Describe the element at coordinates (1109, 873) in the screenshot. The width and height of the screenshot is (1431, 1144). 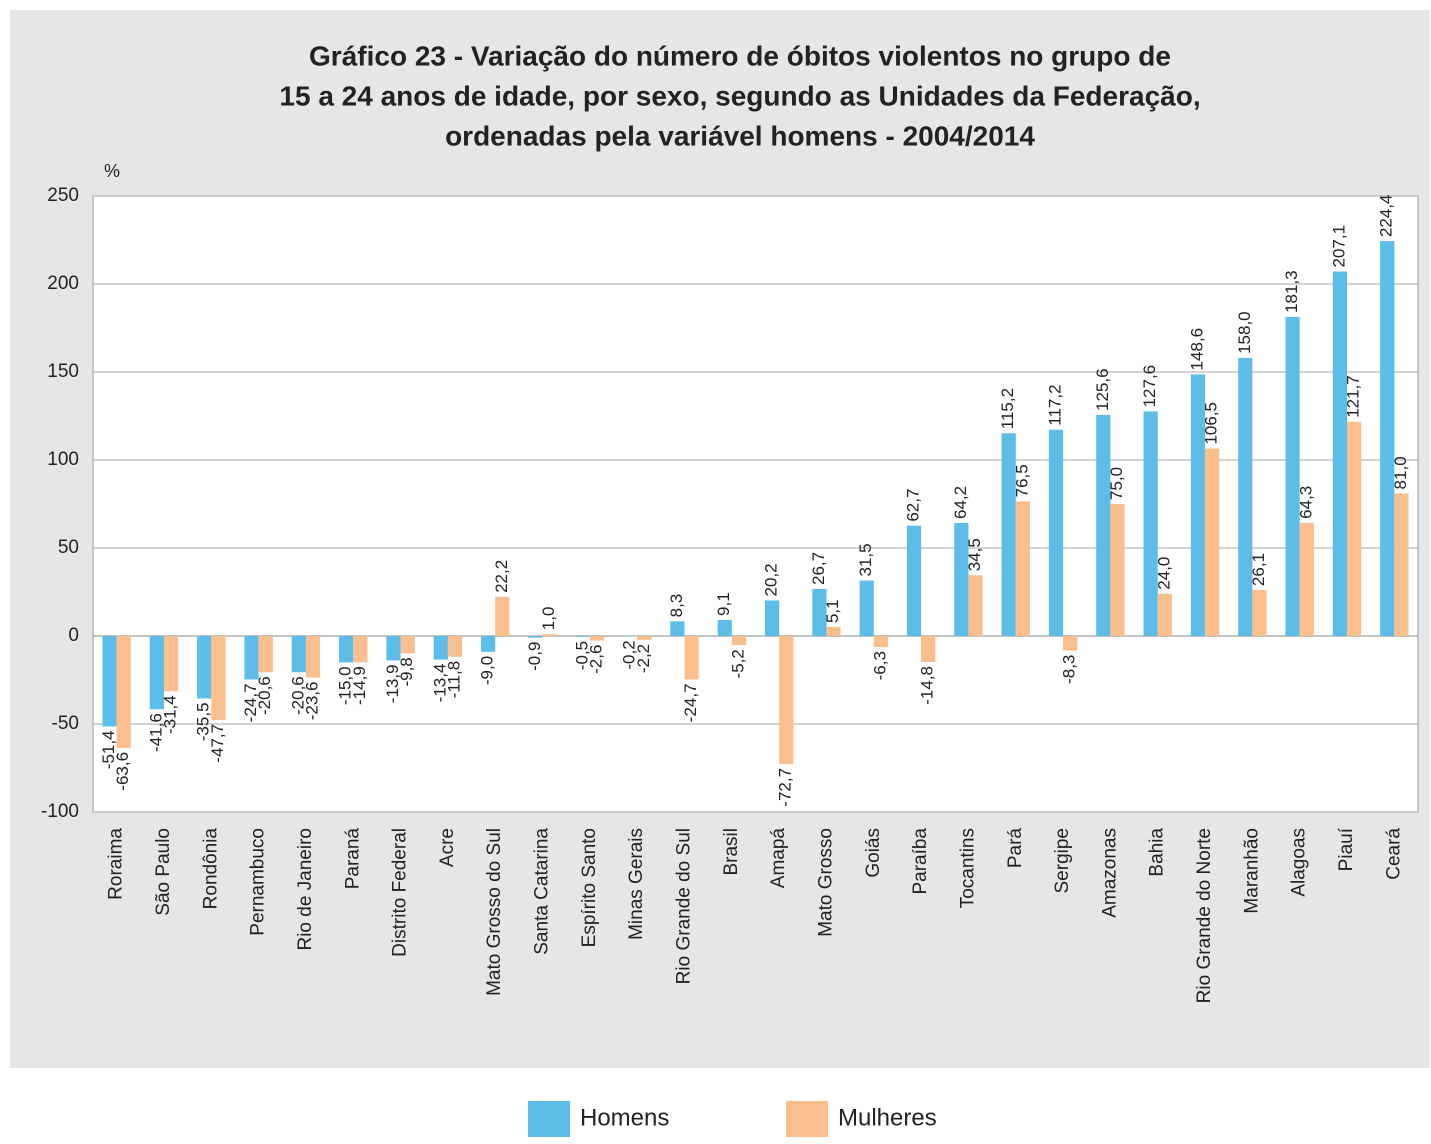
I see `x-tick-label: Amazonas` at that location.